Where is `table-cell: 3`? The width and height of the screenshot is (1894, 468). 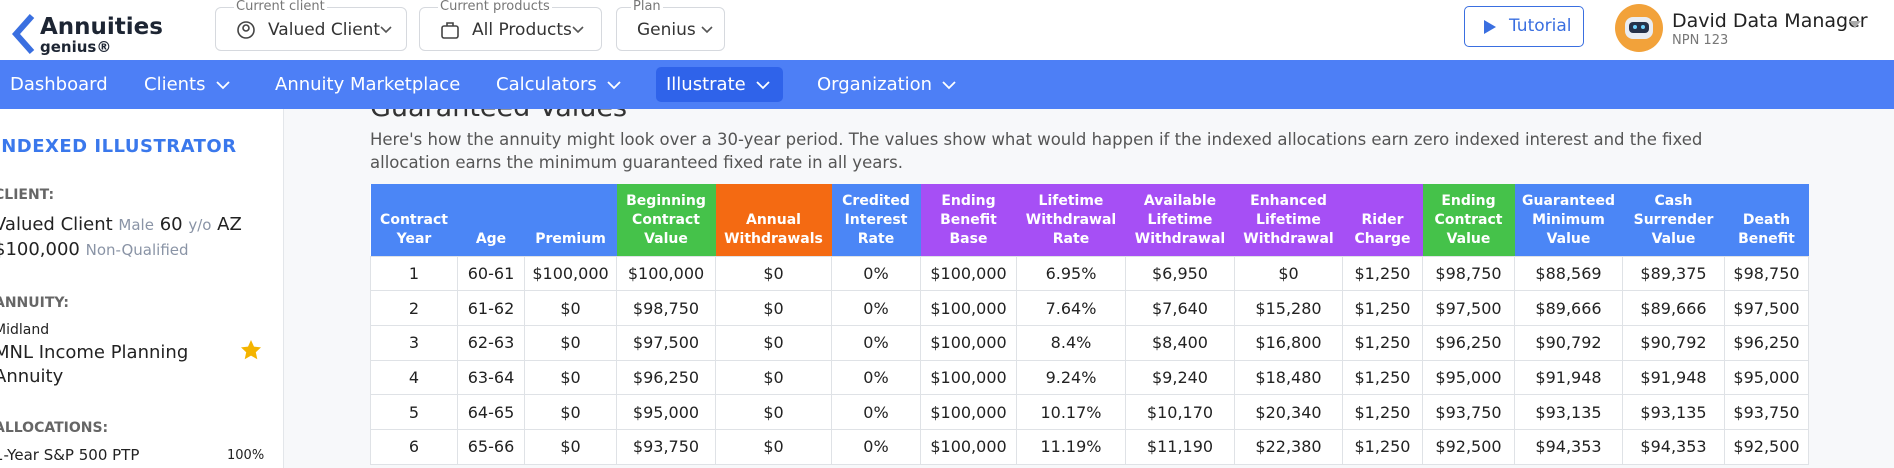
table-cell: 3 is located at coordinates (414, 342).